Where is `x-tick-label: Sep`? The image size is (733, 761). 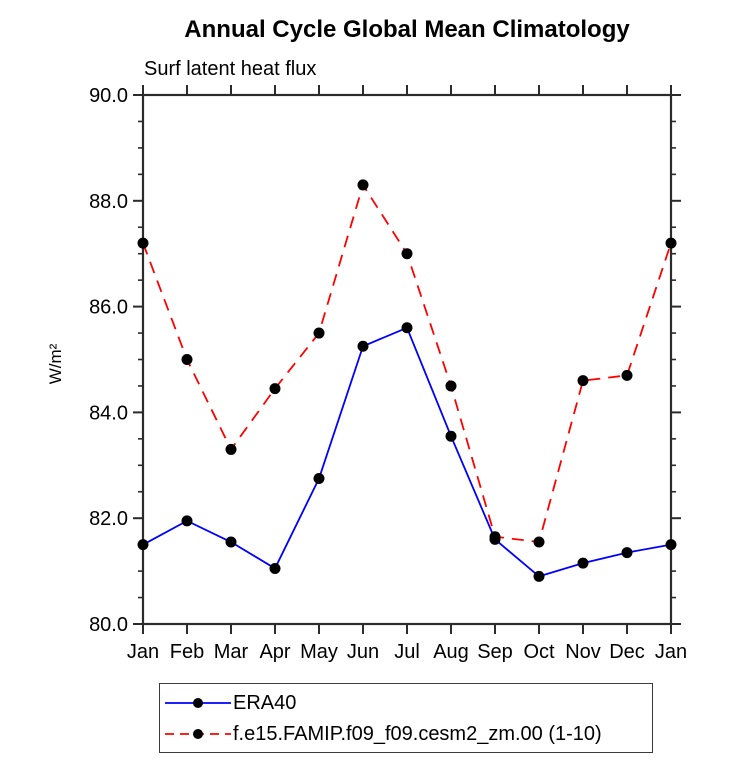 x-tick-label: Sep is located at coordinates (495, 652).